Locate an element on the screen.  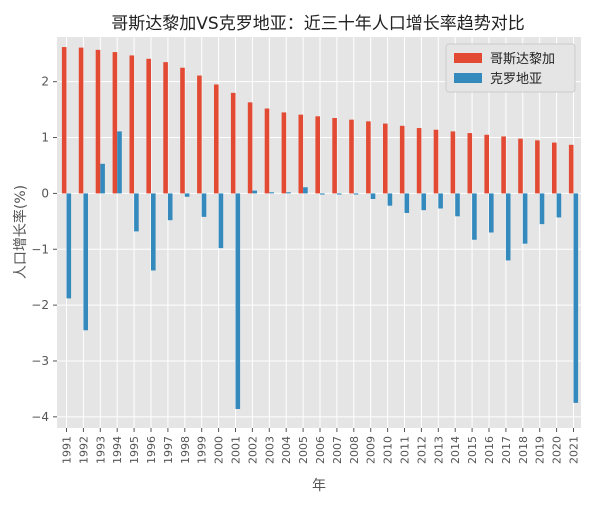
bar-series-2-2015 is located at coordinates (474, 216).